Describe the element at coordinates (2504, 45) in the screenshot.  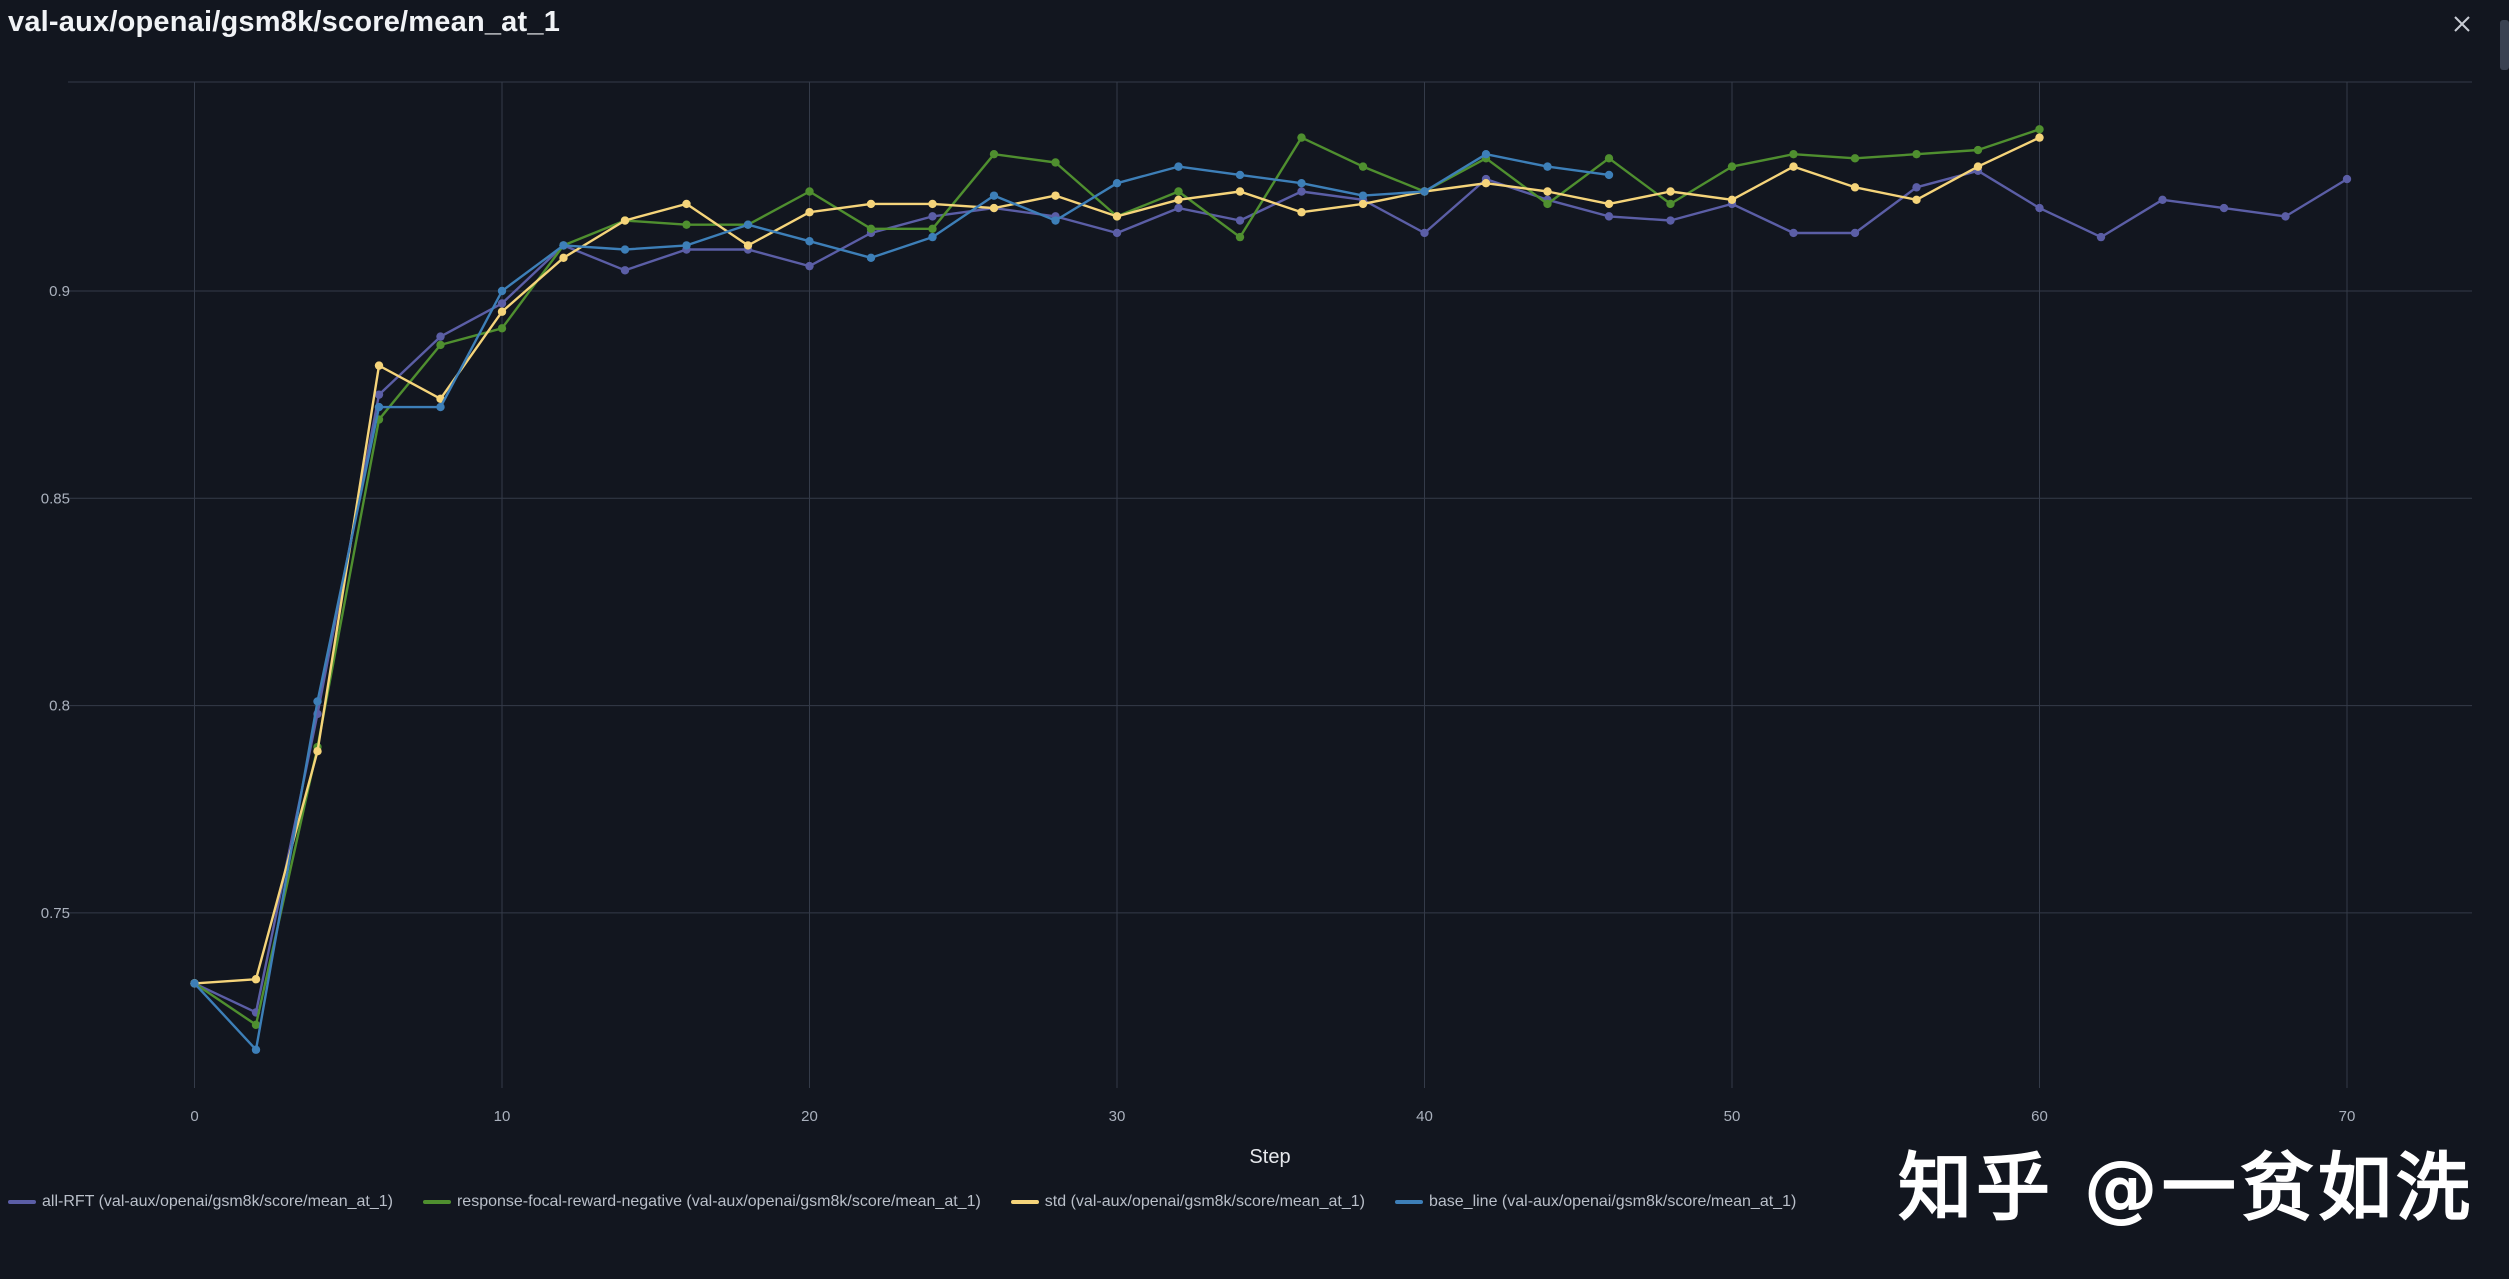
I see `scrollbar` at that location.